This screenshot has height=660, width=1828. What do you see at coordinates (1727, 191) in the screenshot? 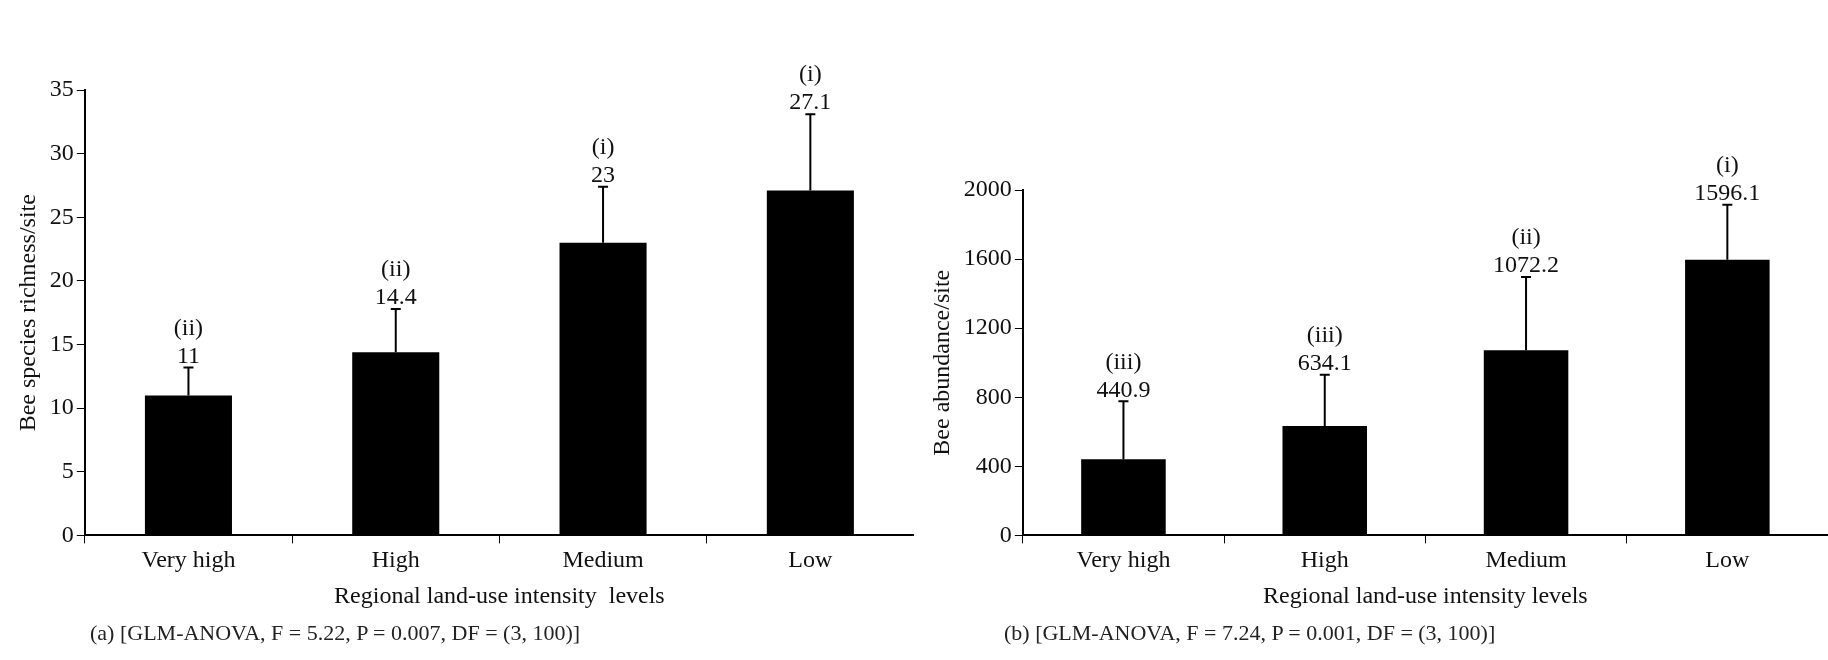
I see `data-label: 1596.1` at bounding box center [1727, 191].